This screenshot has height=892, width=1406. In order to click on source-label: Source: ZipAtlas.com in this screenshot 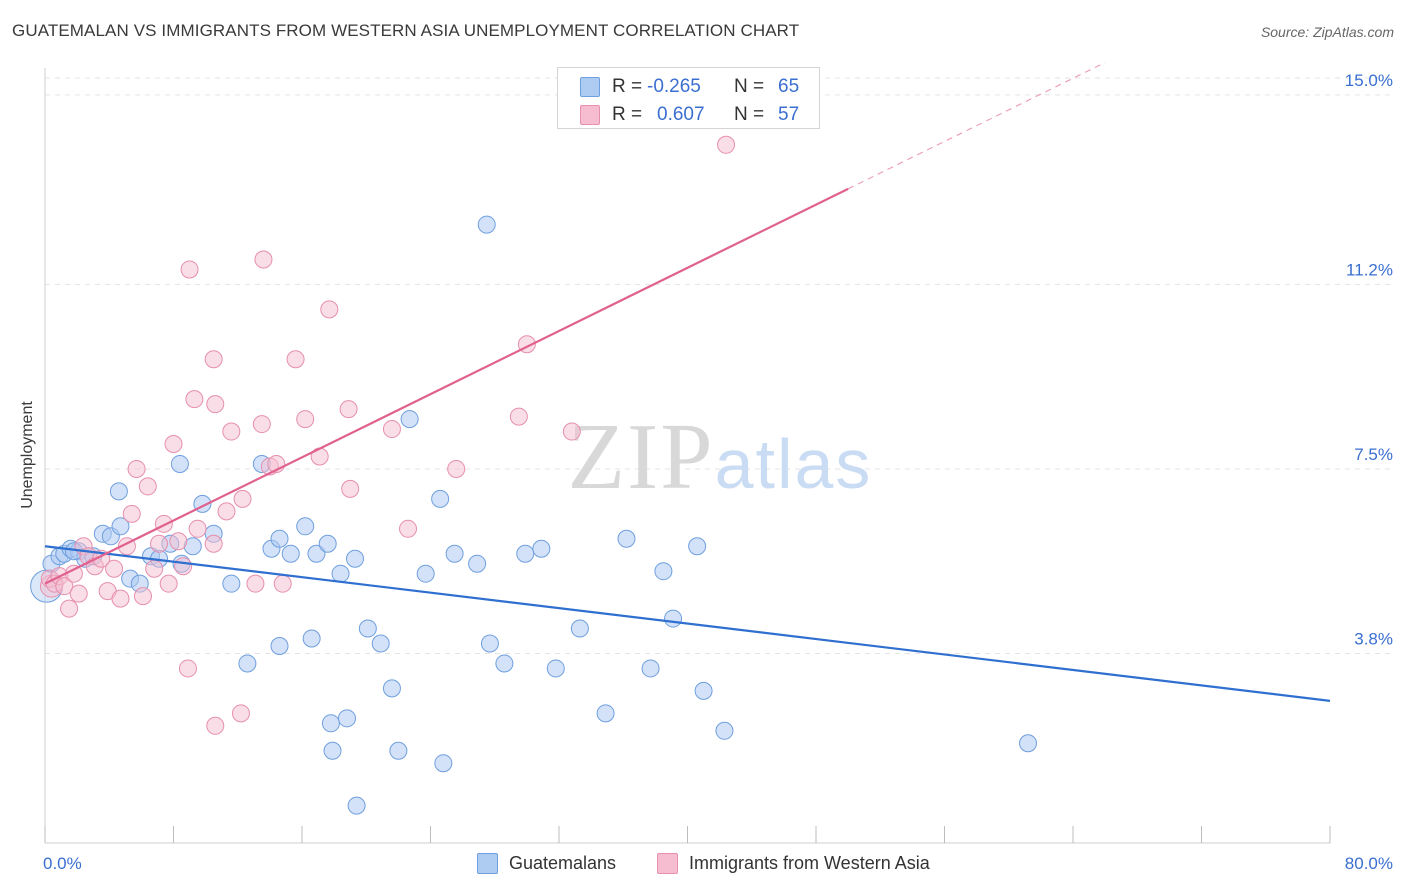, I will do `click(1327, 32)`.